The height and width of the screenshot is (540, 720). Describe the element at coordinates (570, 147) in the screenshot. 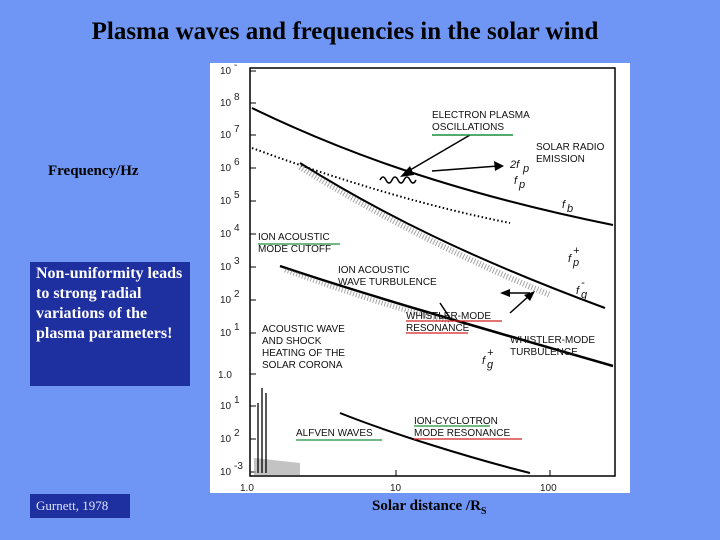

I see `svg-text: SOLAR RADIO` at that location.